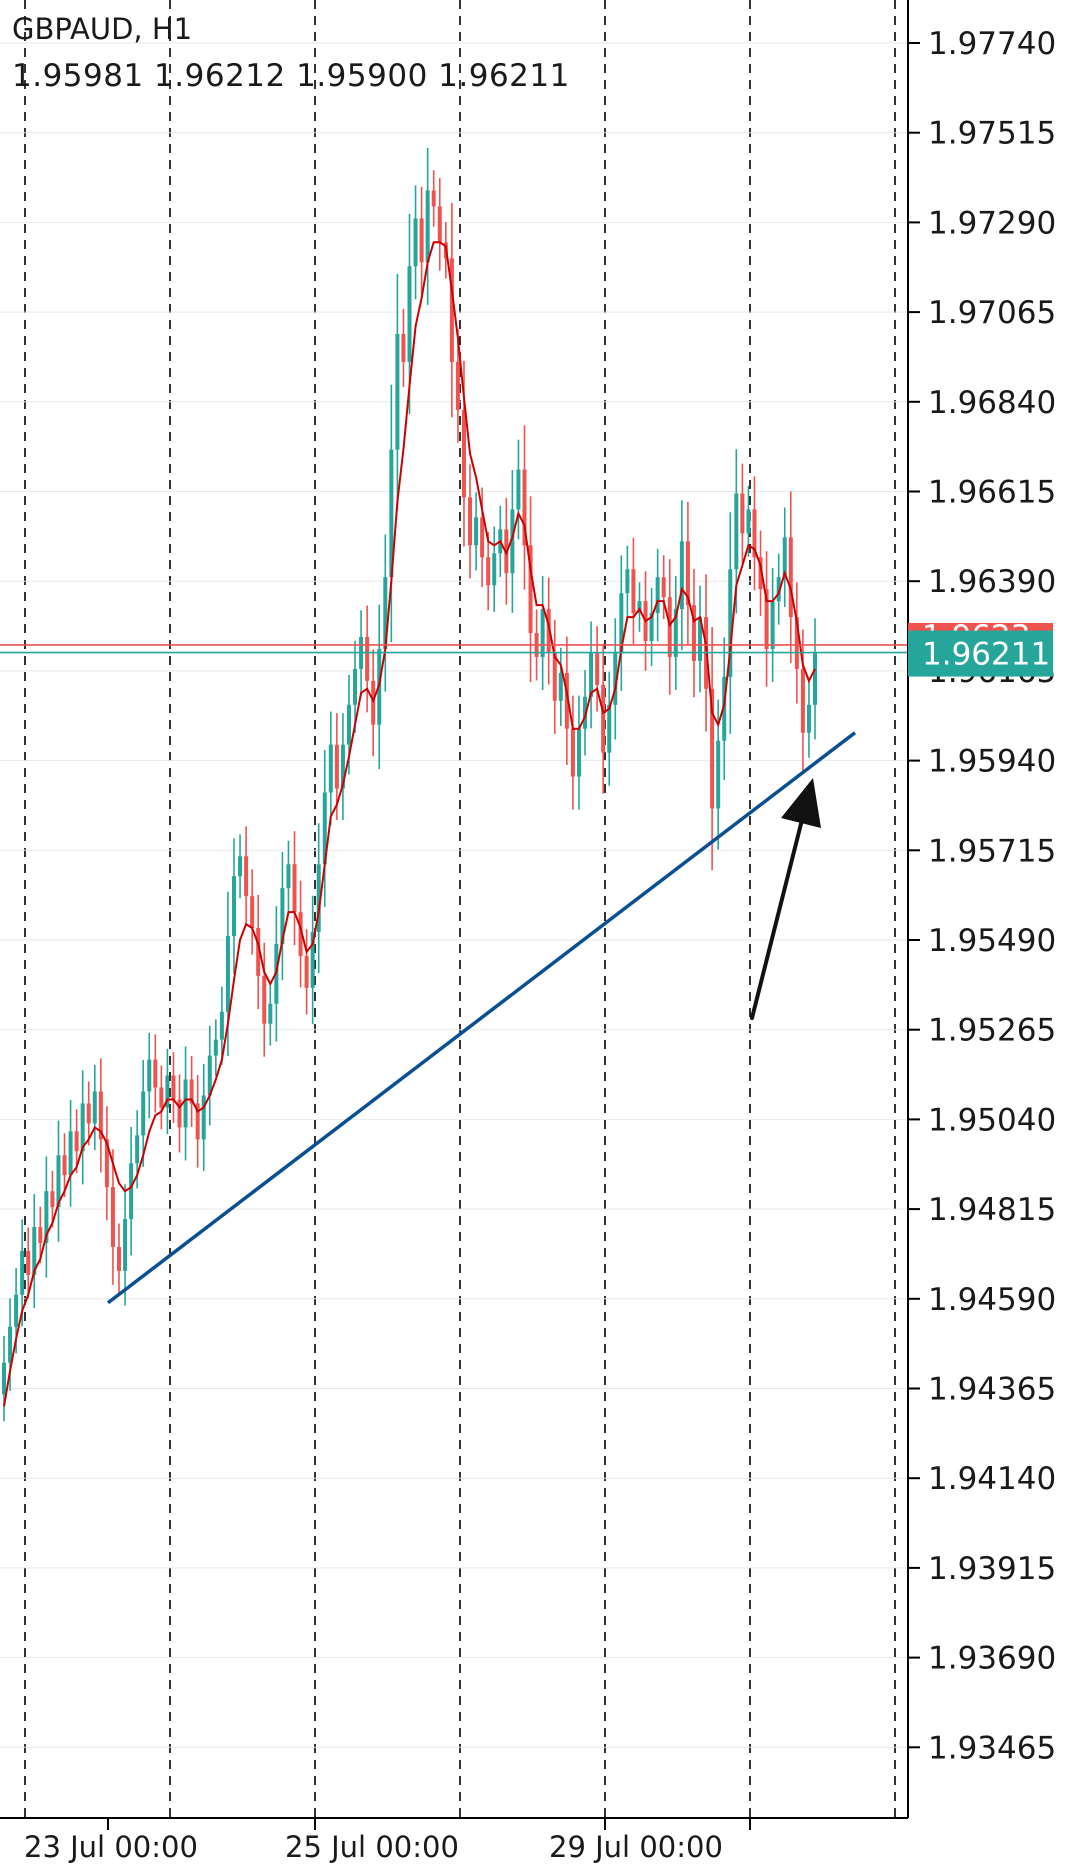  Describe the element at coordinates (992, 941) in the screenshot. I see `price-tick-label: 1.95490` at that location.